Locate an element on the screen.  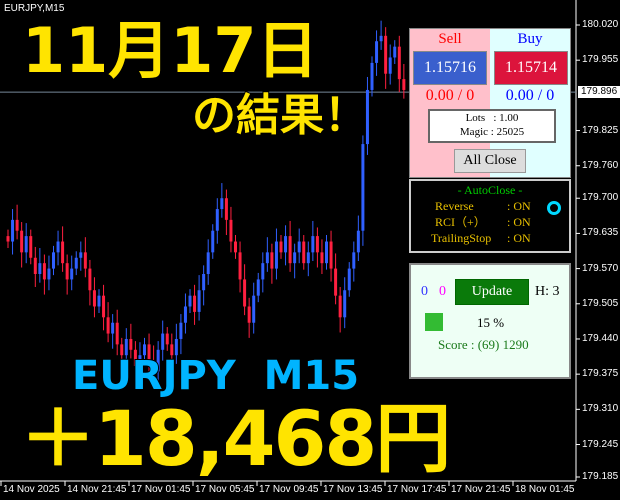
price-tick-label: 179.825 is located at coordinates (600, 130).